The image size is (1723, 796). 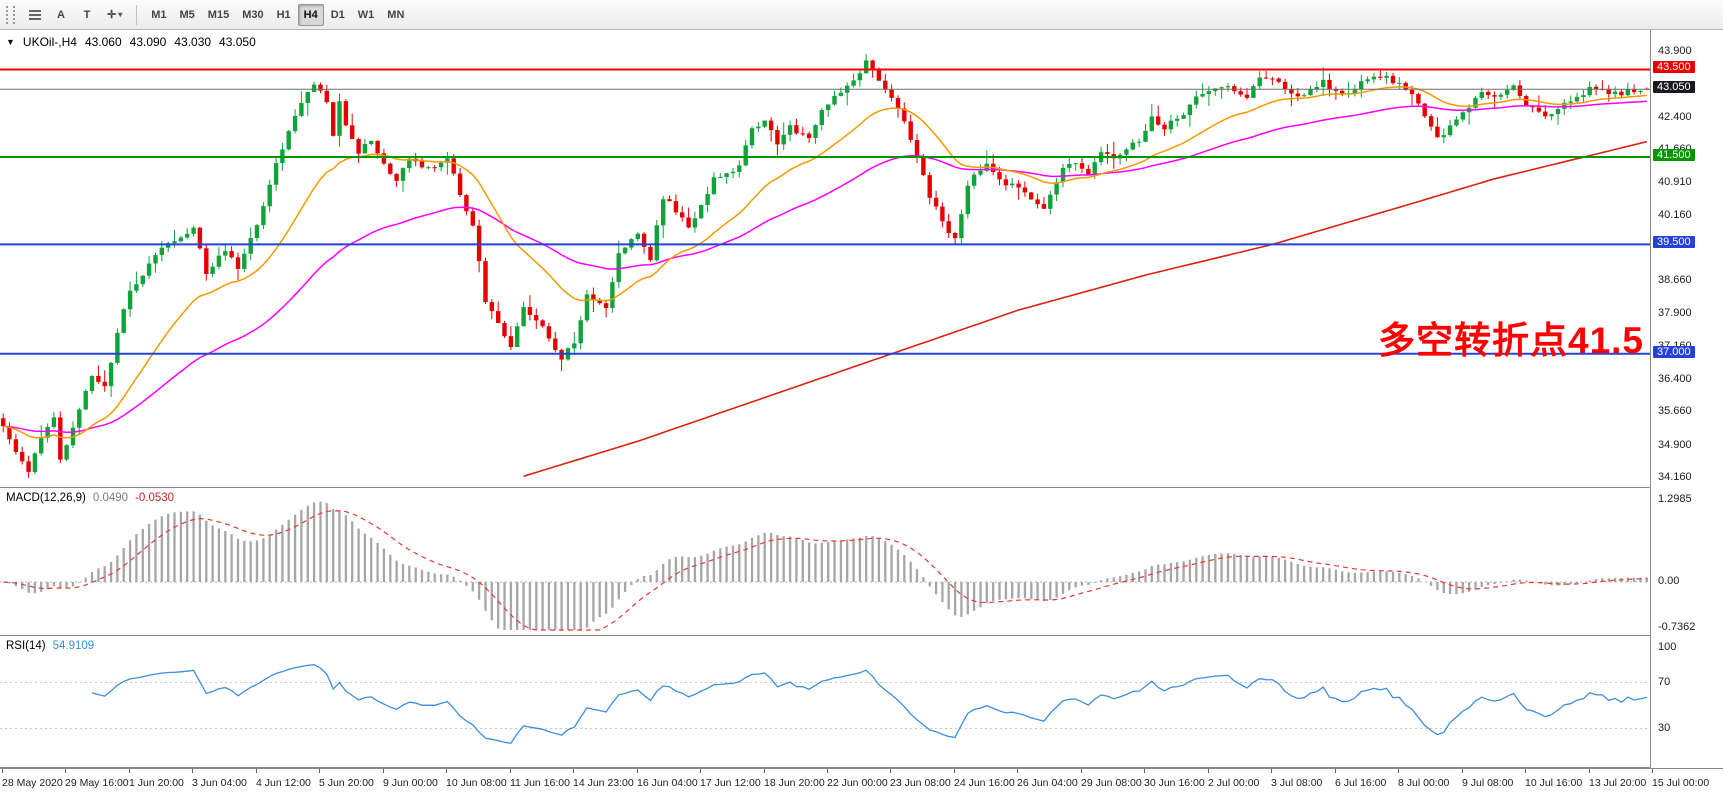 I want to click on time-label: 28 May 2020, so click(x=32, y=783).